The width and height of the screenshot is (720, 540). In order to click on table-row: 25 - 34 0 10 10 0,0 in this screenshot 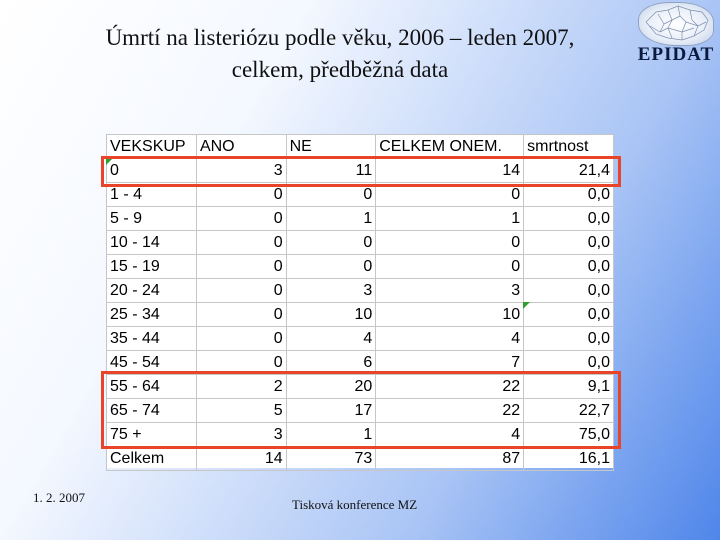, I will do `click(360, 314)`.